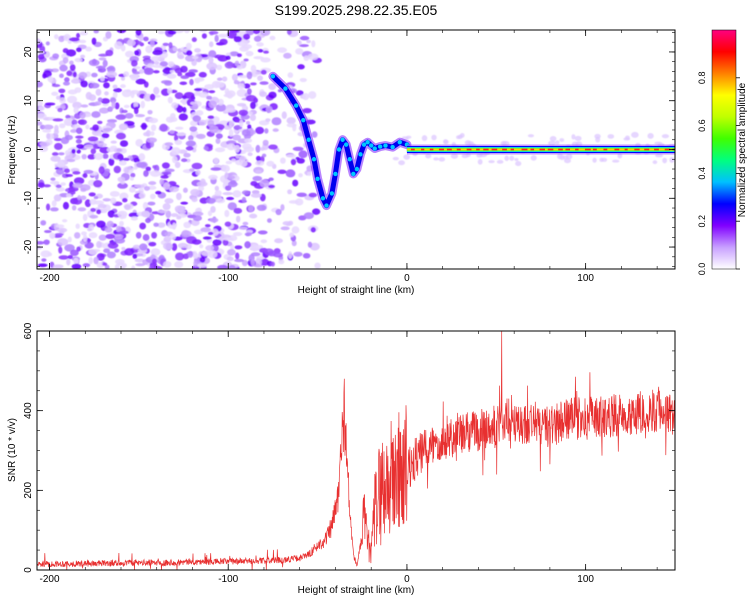  Describe the element at coordinates (407, 278) in the screenshot. I see `x-tick-label: 0` at that location.